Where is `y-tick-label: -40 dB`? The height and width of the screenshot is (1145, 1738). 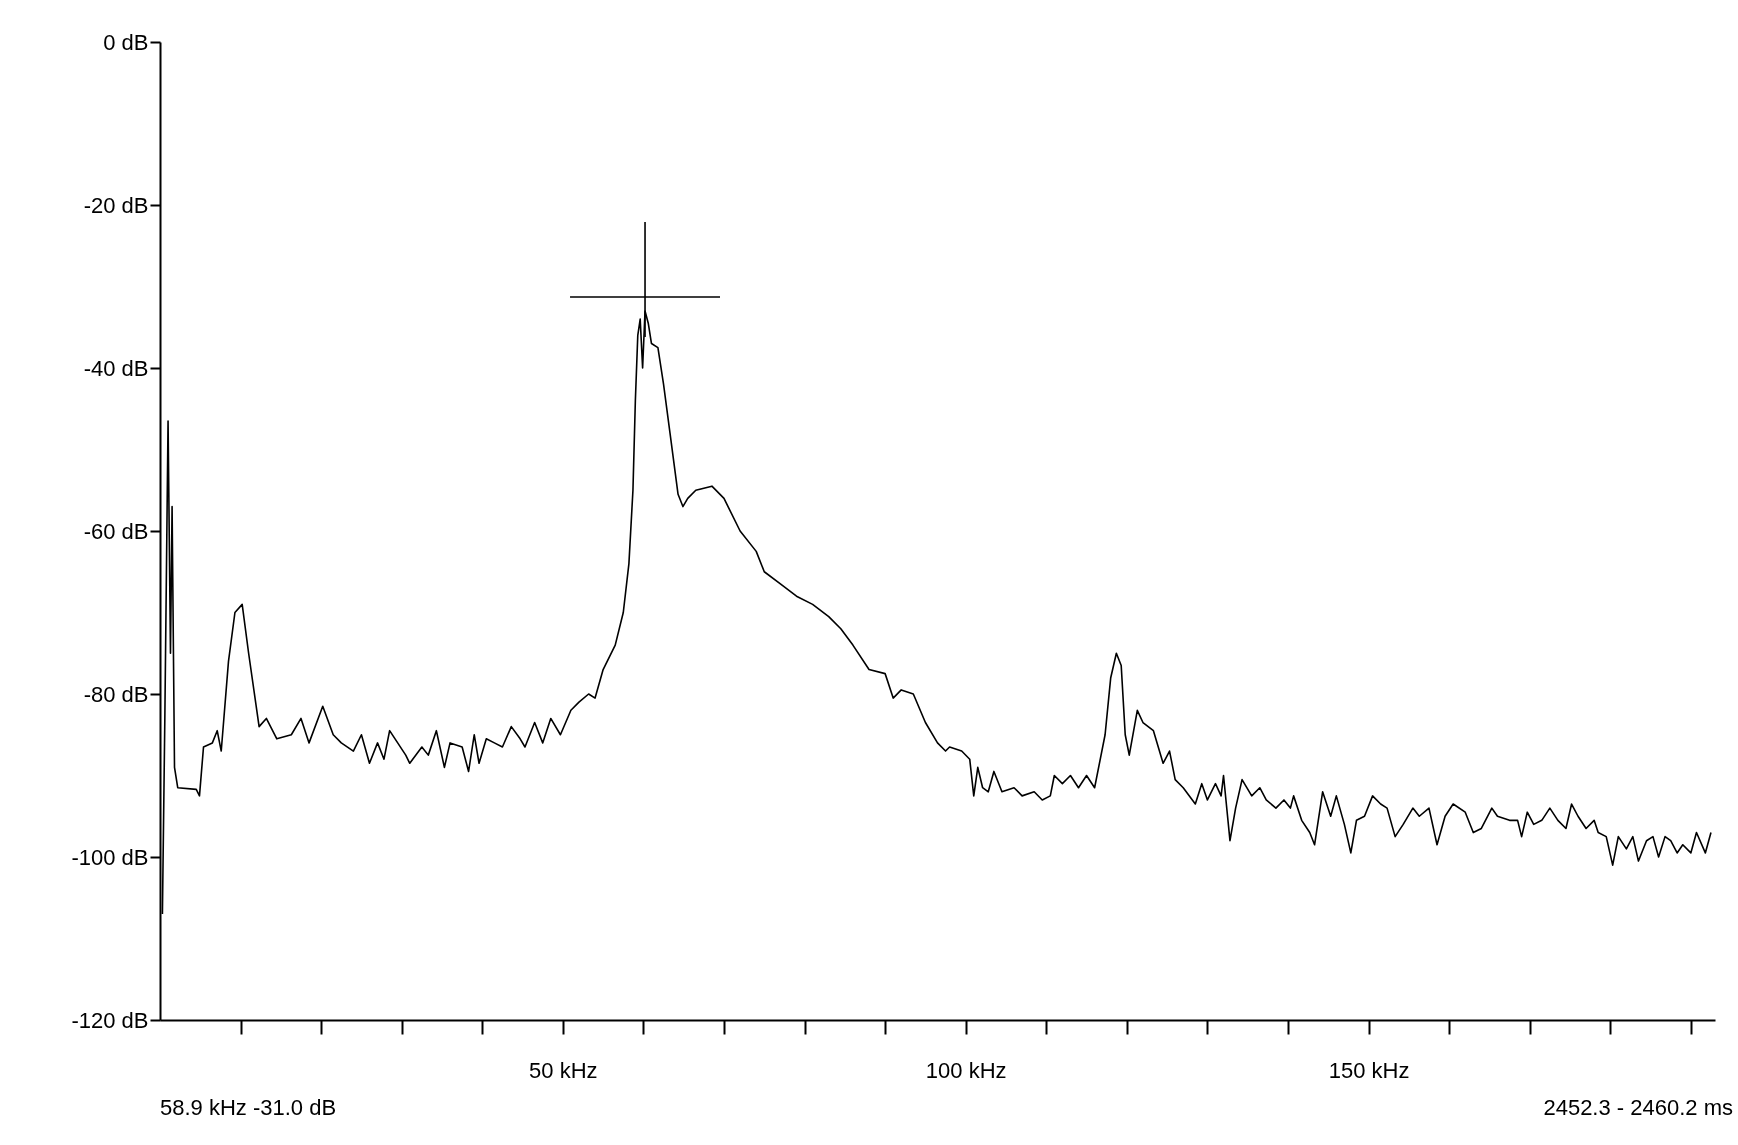
y-tick-label: -40 dB is located at coordinates (116, 368).